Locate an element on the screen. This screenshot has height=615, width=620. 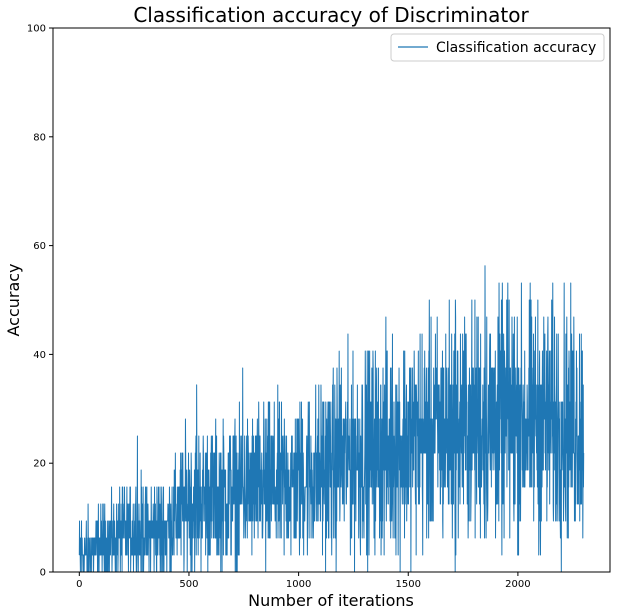
y-tick-label: 20 is located at coordinates (39, 464).